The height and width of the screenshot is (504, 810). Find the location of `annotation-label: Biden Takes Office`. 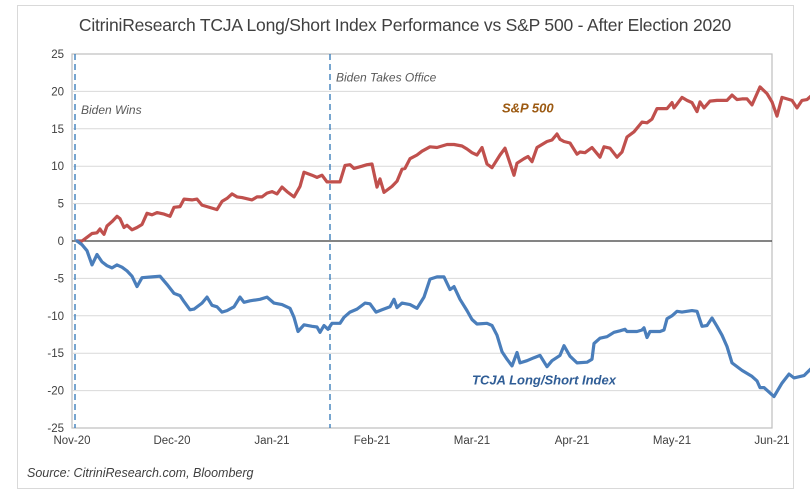

annotation-label: Biden Takes Office is located at coordinates (386, 78).